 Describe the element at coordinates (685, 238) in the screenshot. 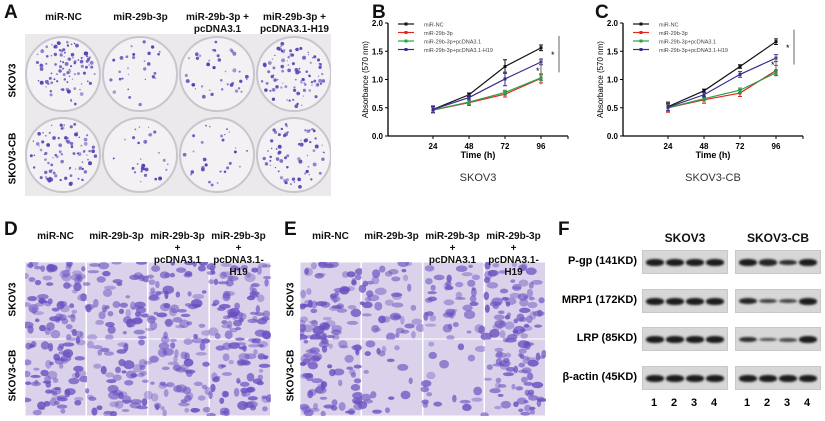

I see `western-group-skov3: SKOV3` at that location.